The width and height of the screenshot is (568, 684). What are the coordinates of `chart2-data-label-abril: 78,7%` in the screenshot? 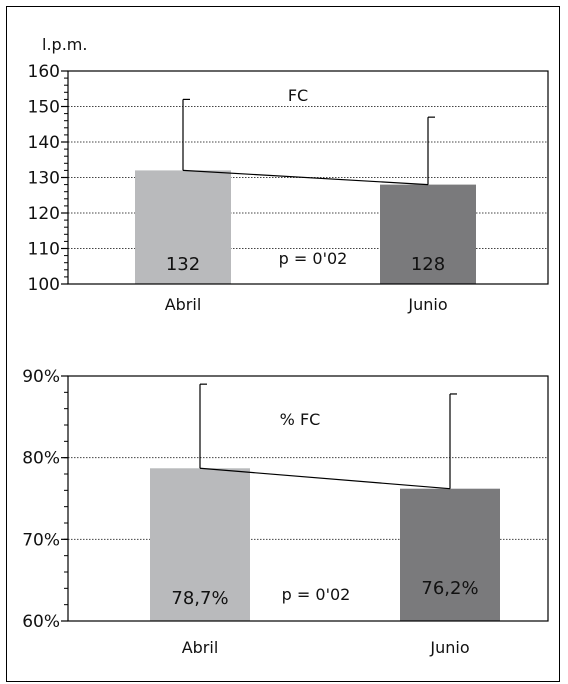 It's located at (199, 598).